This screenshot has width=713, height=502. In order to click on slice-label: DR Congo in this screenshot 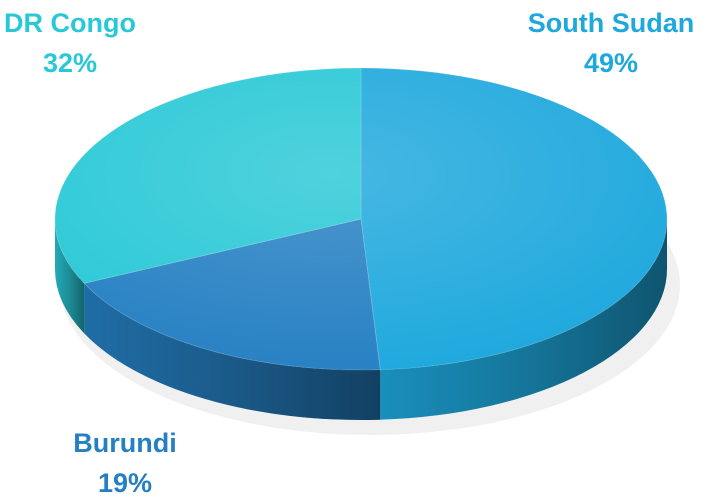, I will do `click(70, 23)`.